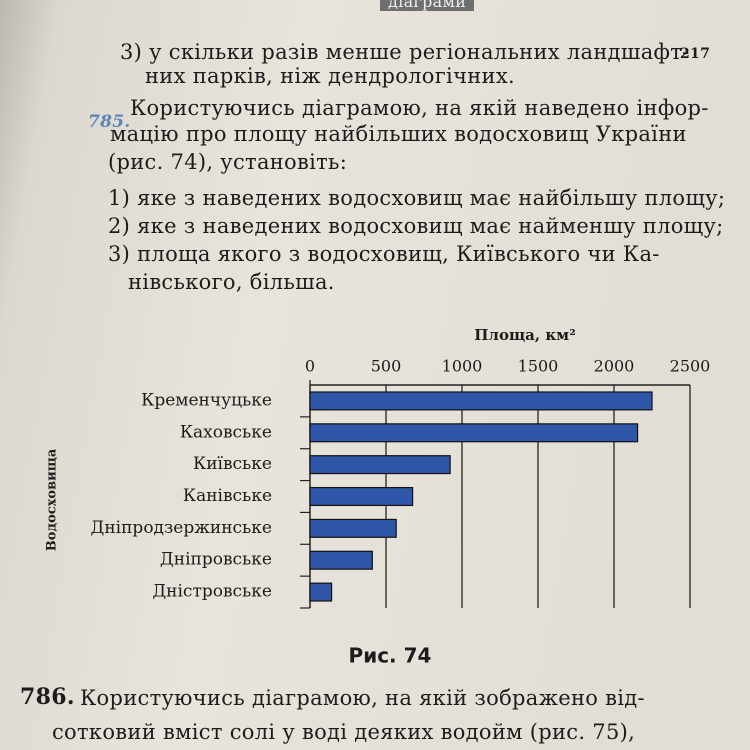 Image resolution: width=750 pixels, height=750 pixels. What do you see at coordinates (206, 400) in the screenshot?
I see `y-tick-label: Кременчуцьке` at bounding box center [206, 400].